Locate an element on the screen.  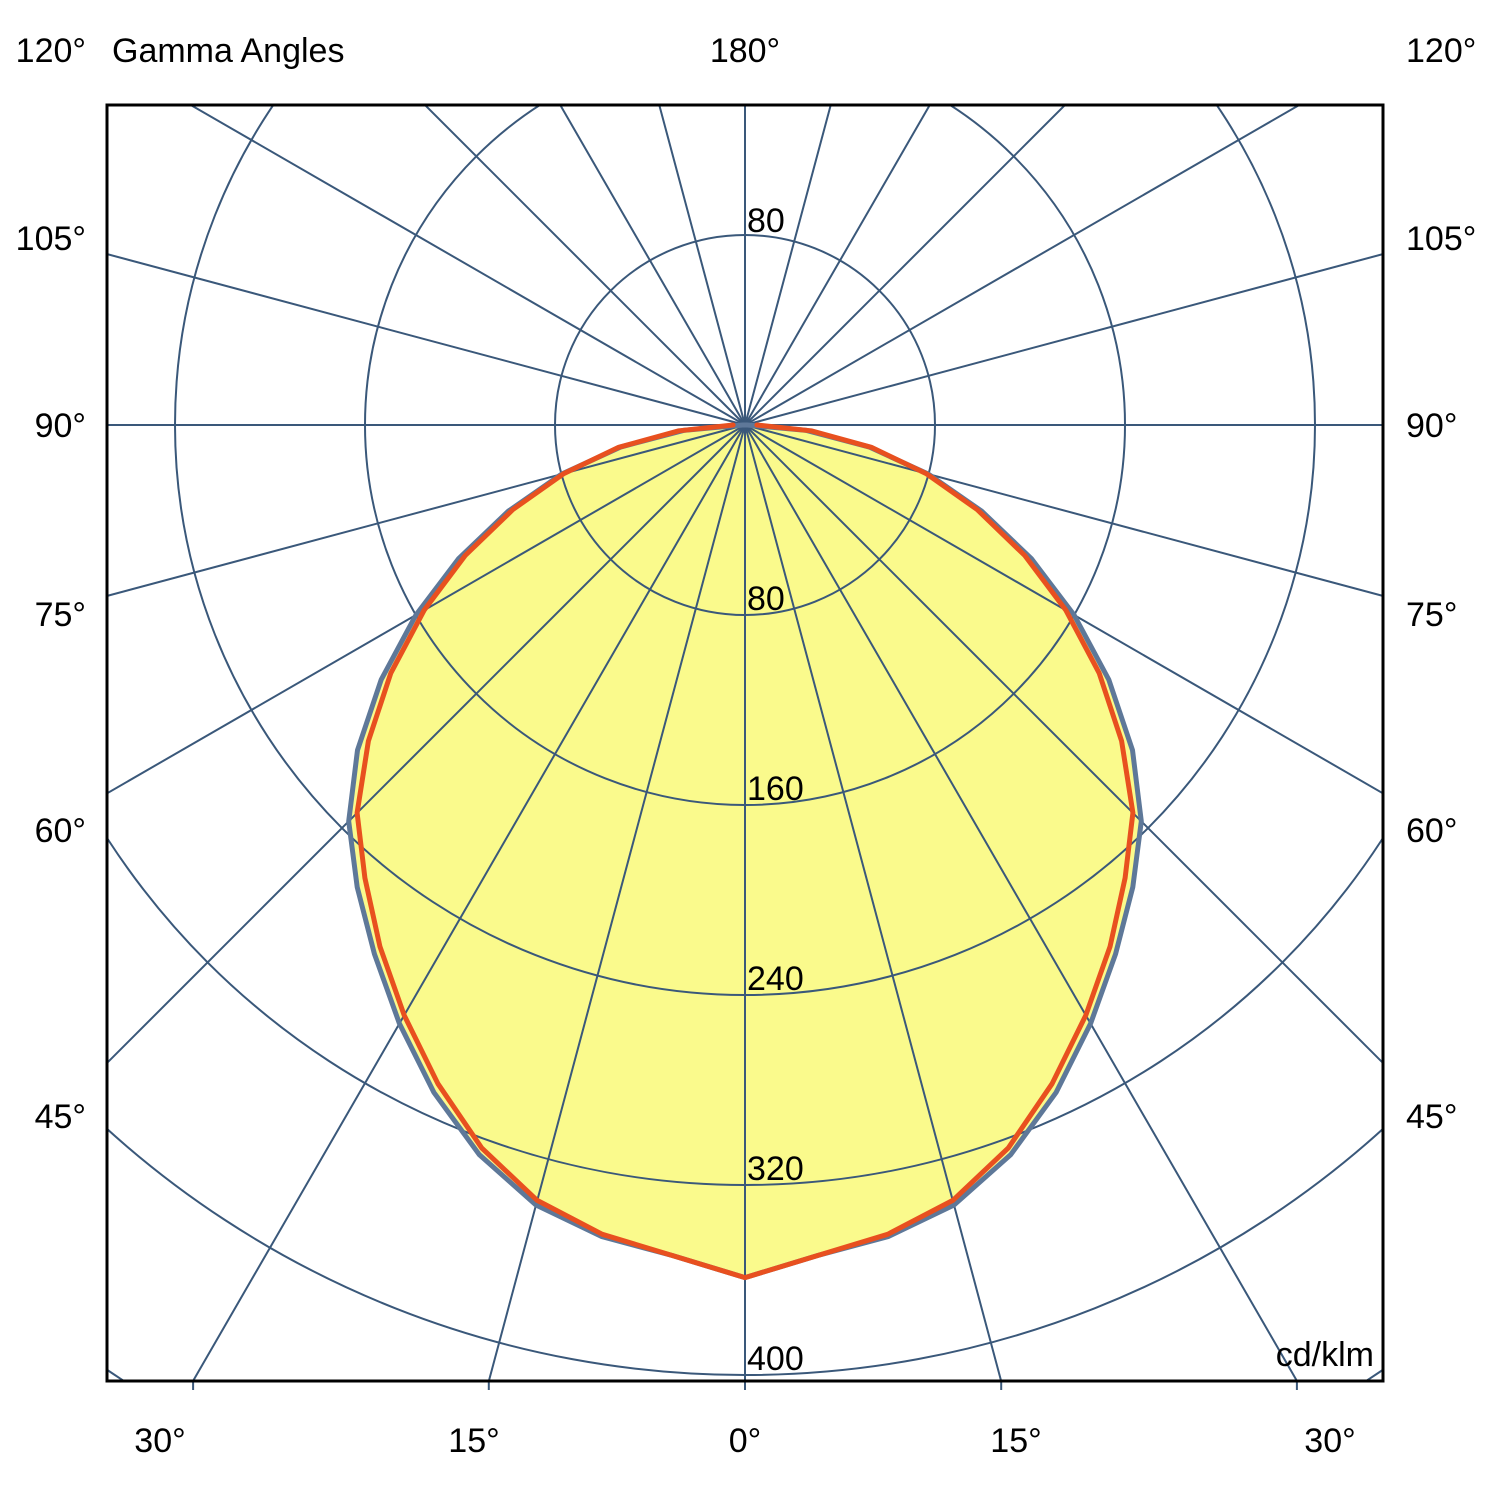
ring-label: 320 is located at coordinates (775, 1169).